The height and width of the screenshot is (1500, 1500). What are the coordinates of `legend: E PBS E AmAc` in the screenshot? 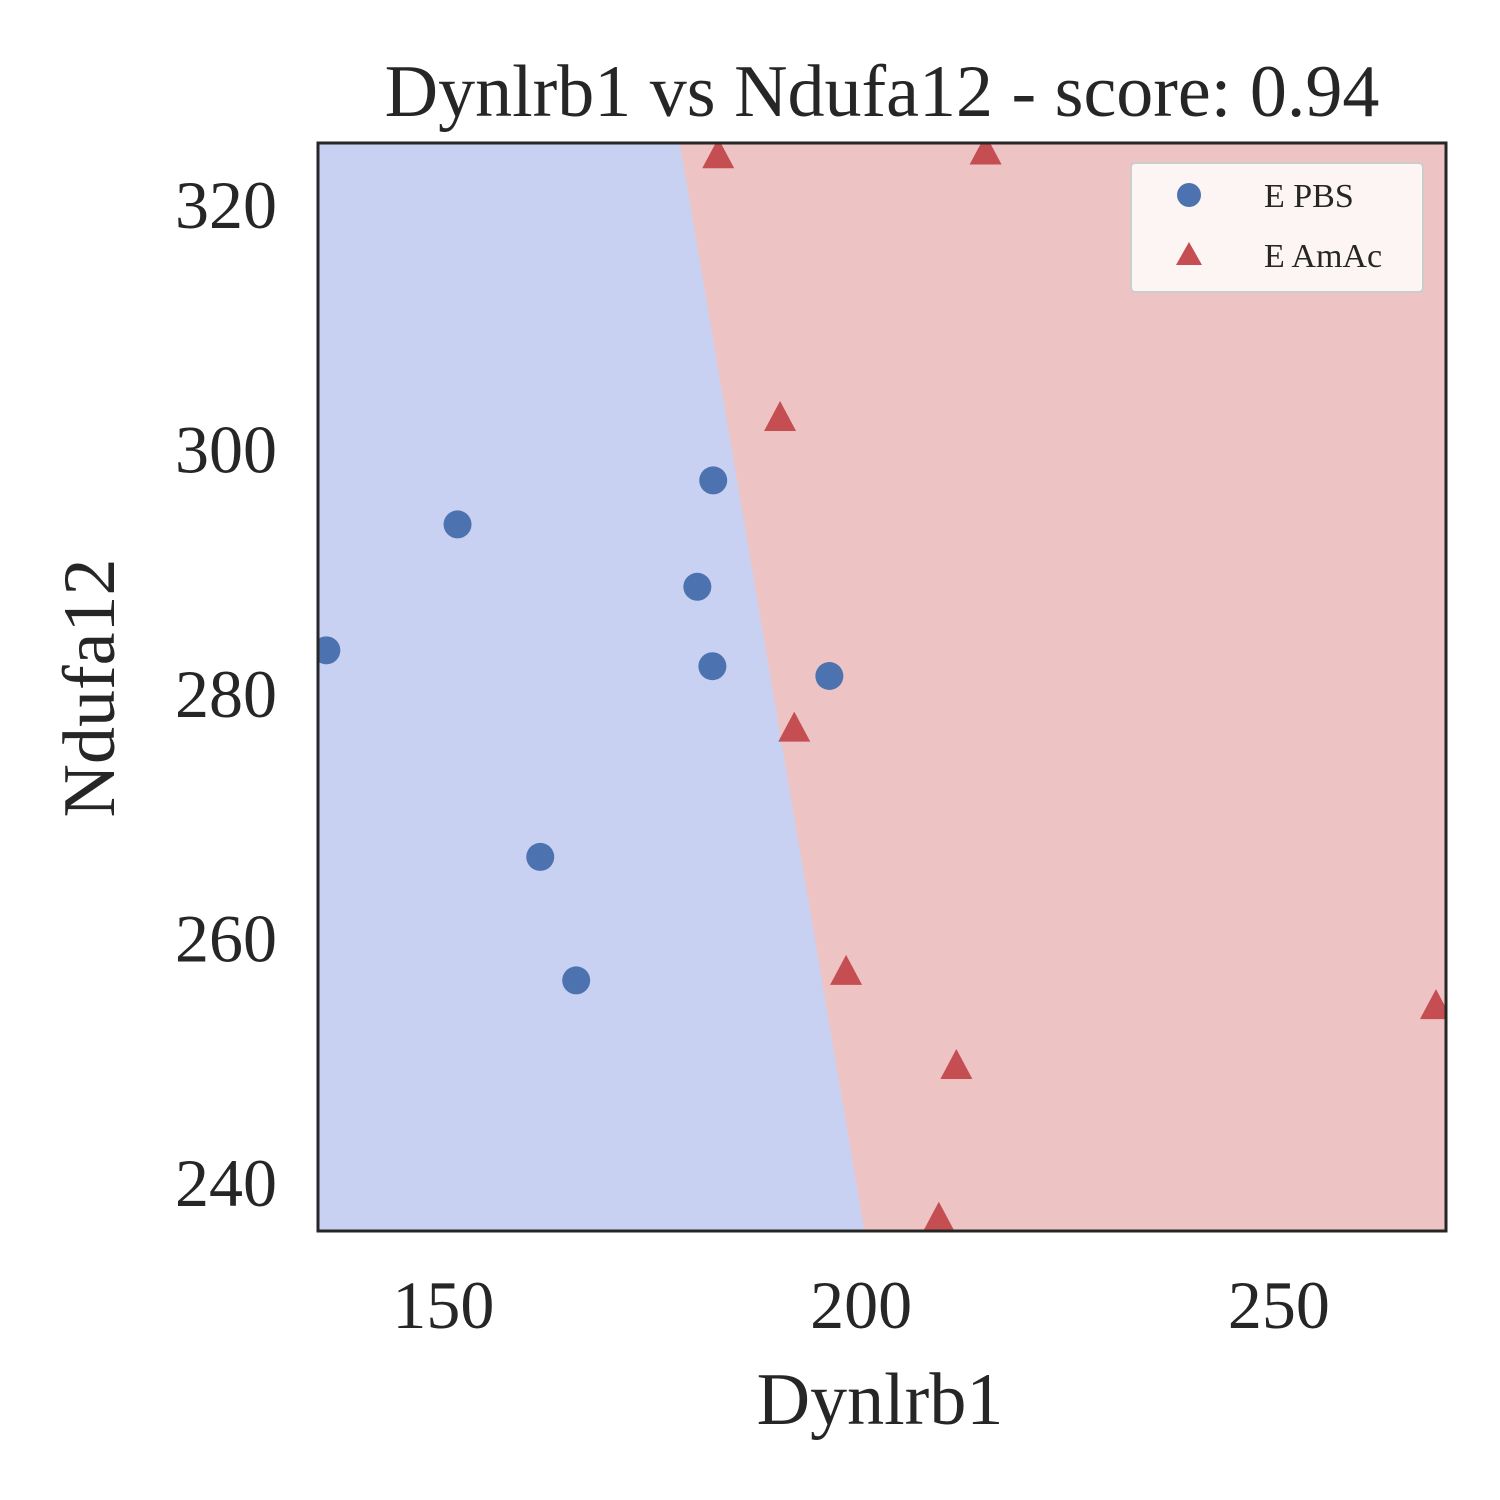 It's located at (1277, 227).